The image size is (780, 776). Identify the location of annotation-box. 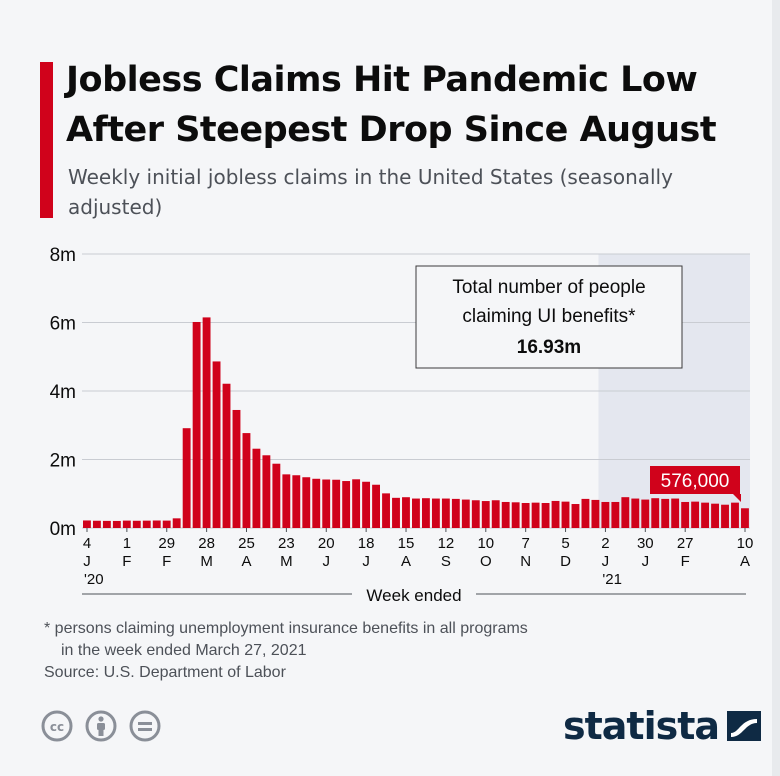
(549, 317).